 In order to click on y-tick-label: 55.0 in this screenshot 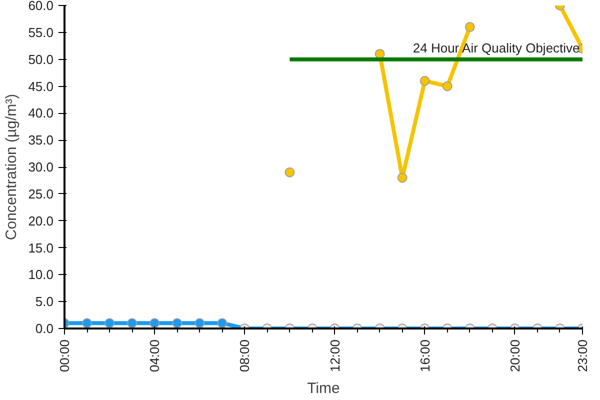, I will do `click(41, 32)`.